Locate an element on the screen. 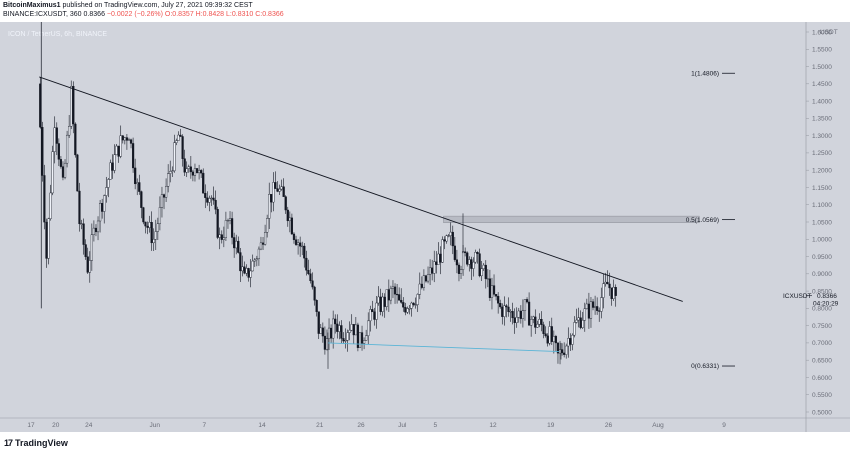 The height and width of the screenshot is (453, 850). x-tick-label: 5 is located at coordinates (435, 425).